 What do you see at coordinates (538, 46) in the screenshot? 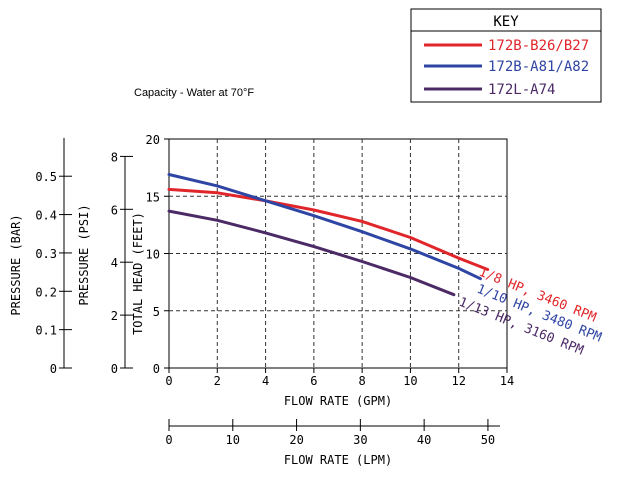
I see `key-label-1: 172B-B26/B27` at bounding box center [538, 46].